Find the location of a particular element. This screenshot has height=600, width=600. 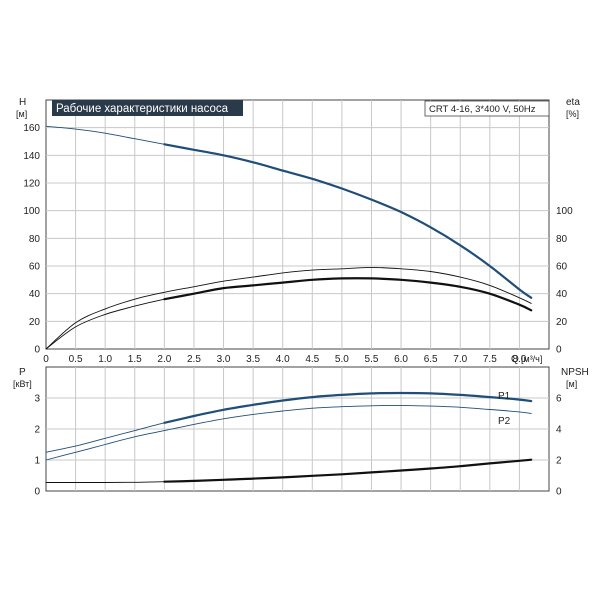

x-tick-label: 1.5 is located at coordinates (135, 359).